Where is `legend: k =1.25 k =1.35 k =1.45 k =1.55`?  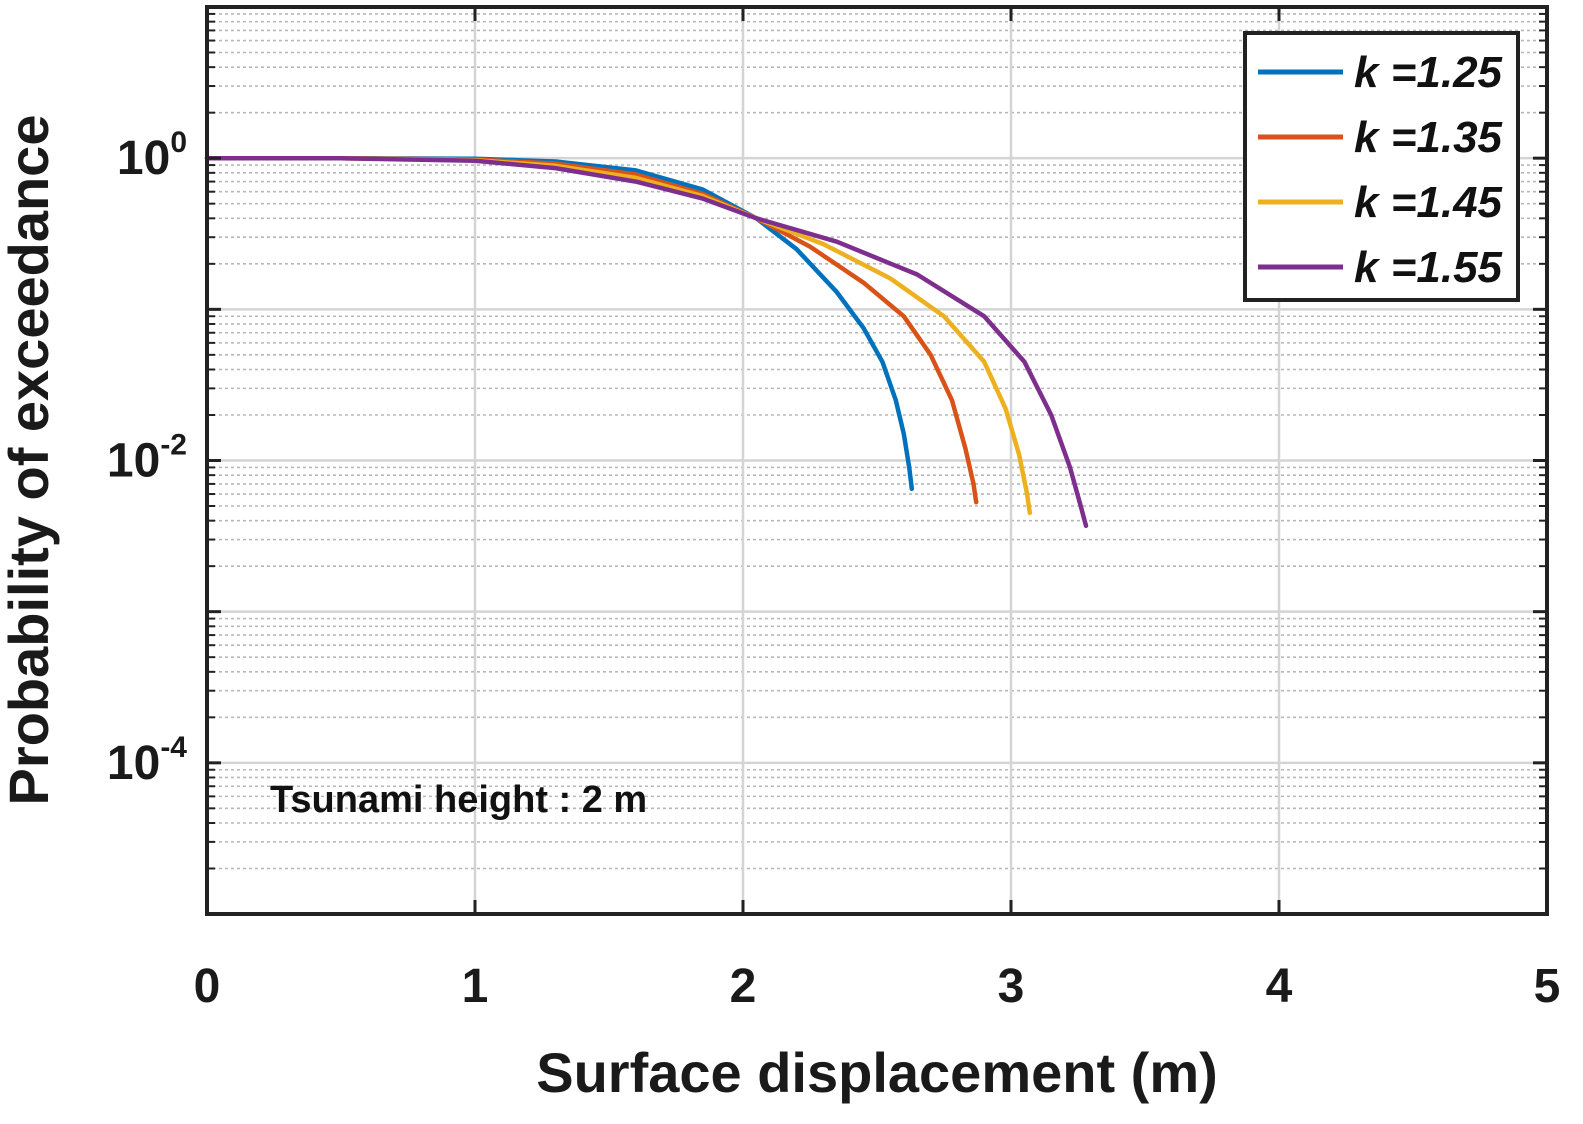 legend: k =1.25 k =1.35 k =1.45 k =1.55 is located at coordinates (1381, 166).